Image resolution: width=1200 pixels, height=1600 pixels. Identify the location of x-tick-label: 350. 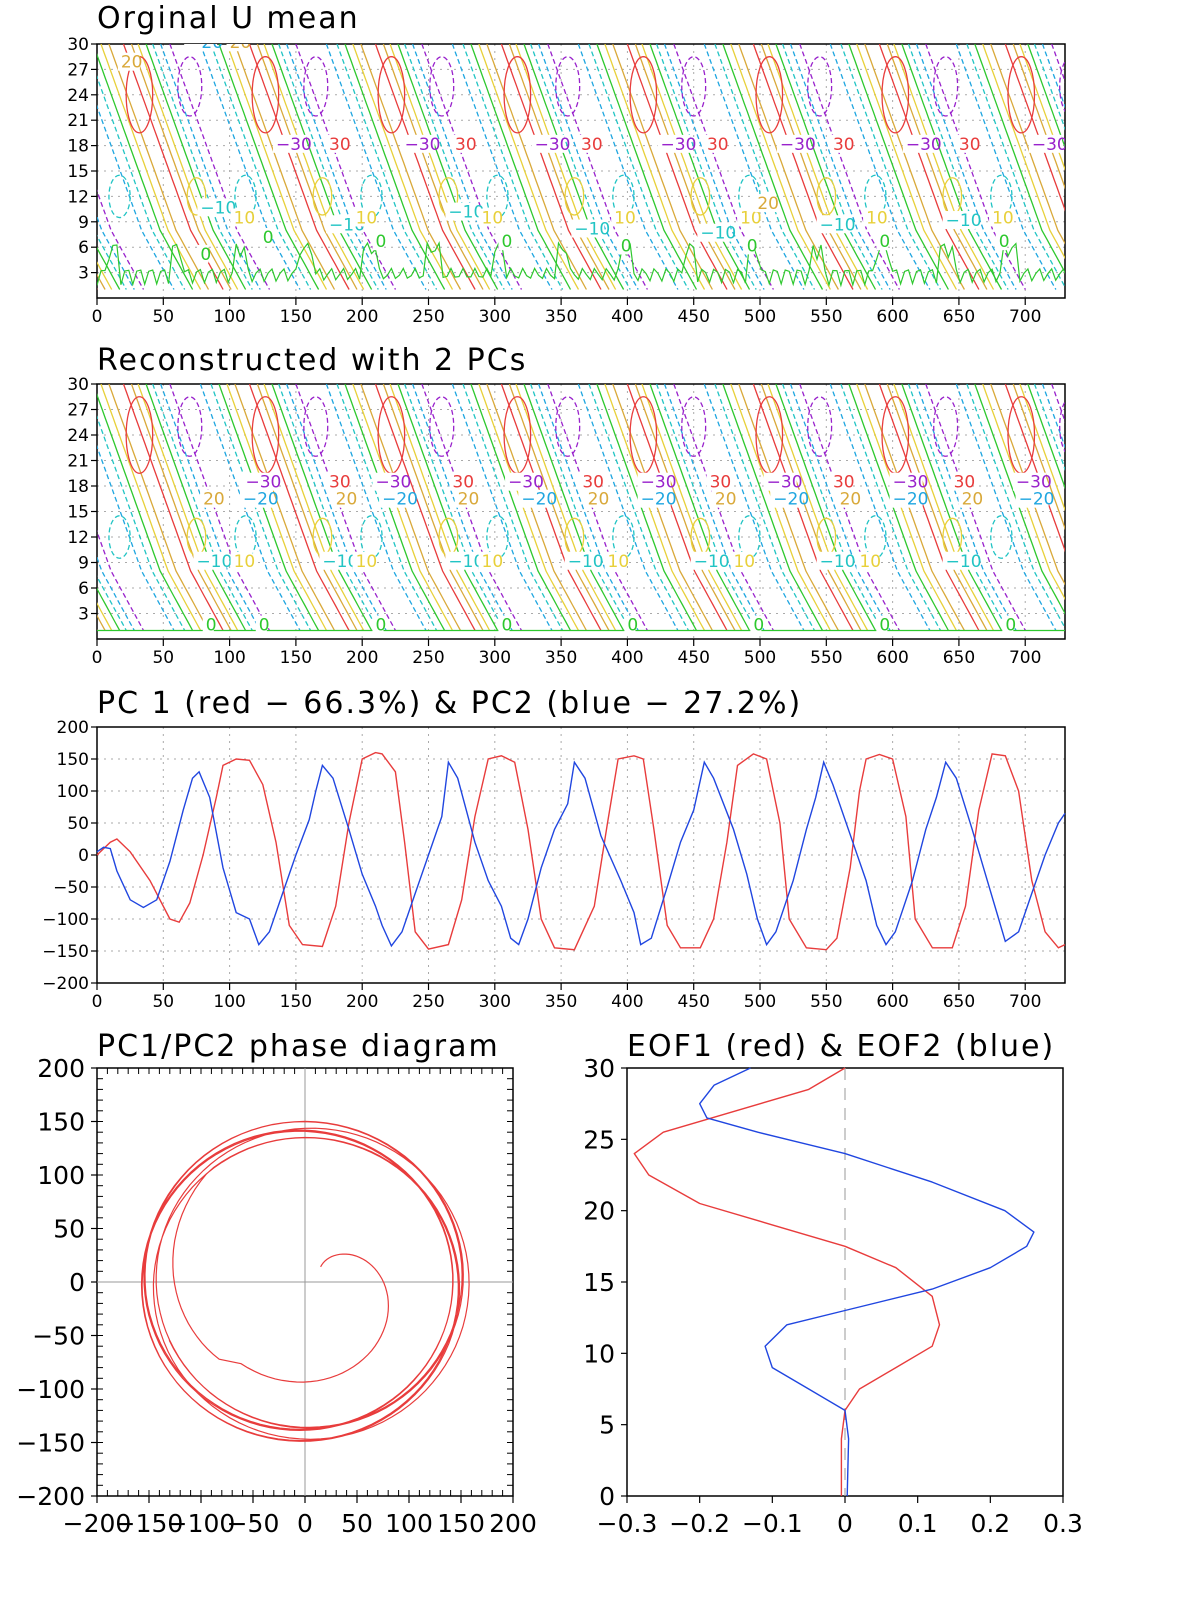
(561, 658).